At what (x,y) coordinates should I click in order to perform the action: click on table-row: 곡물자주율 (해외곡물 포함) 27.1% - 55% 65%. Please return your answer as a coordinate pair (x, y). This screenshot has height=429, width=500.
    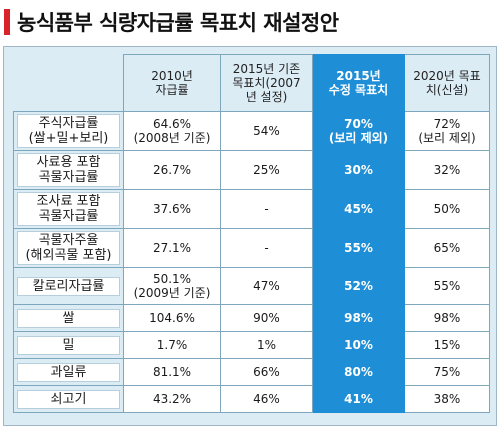
    Looking at the image, I should click on (251, 248).